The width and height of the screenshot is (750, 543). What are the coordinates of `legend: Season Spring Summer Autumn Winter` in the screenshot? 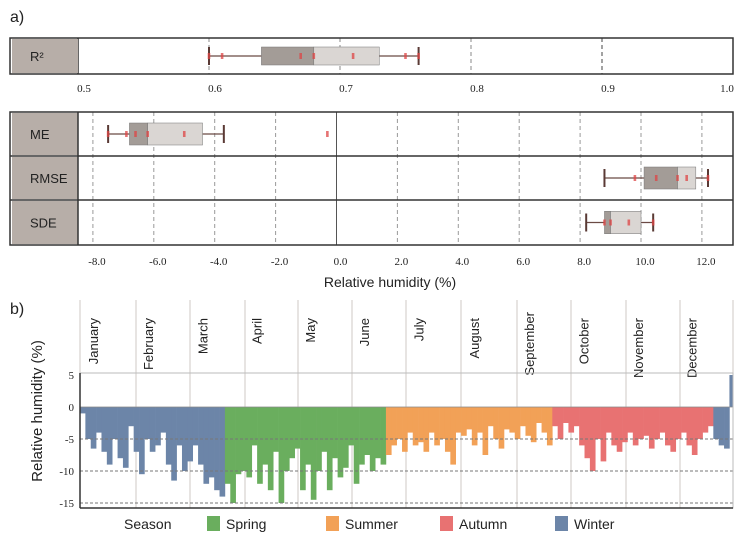 It's located at (369, 524).